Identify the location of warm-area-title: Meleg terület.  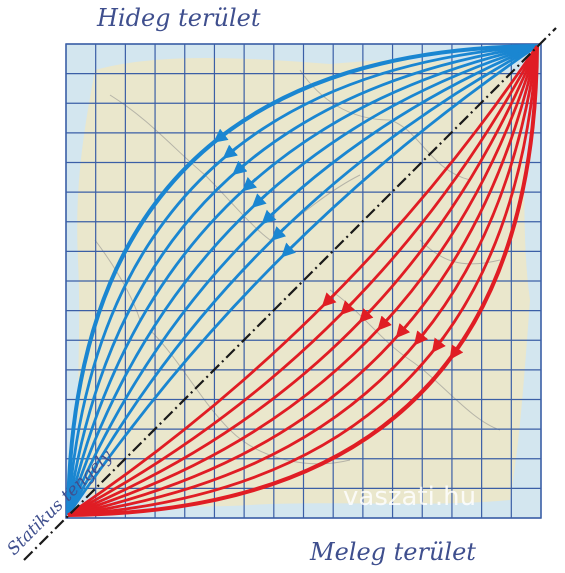
(392, 552).